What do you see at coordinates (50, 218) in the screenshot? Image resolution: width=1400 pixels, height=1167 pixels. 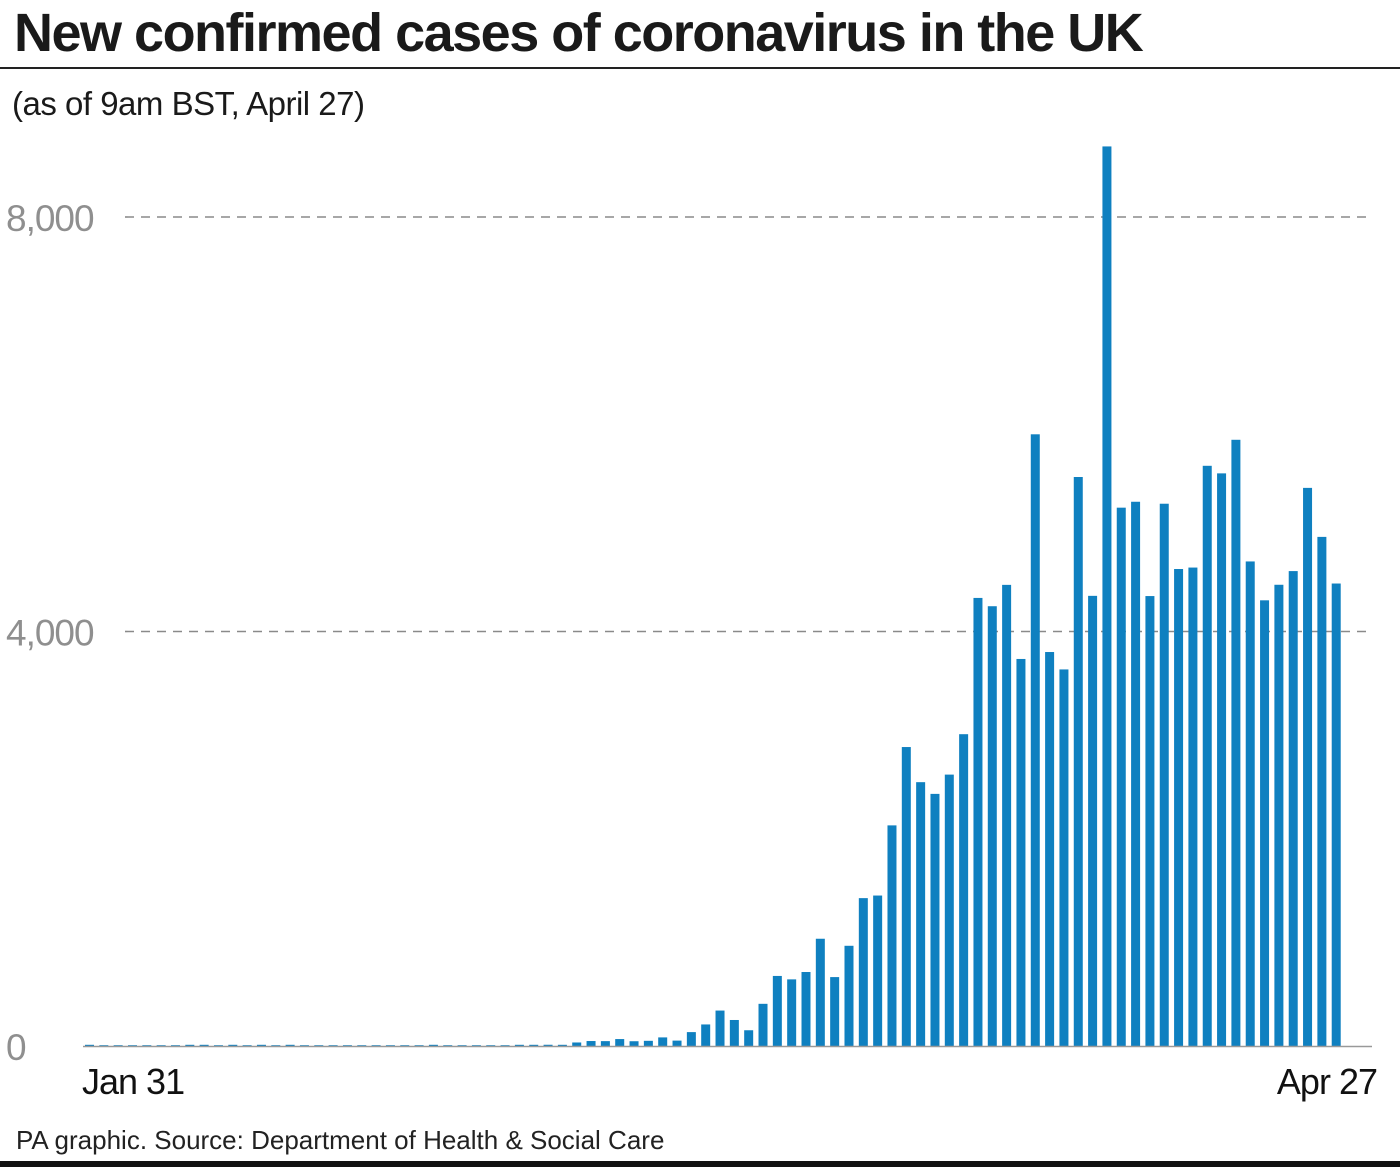 I see `y-tick-label-8000: 8,000` at bounding box center [50, 218].